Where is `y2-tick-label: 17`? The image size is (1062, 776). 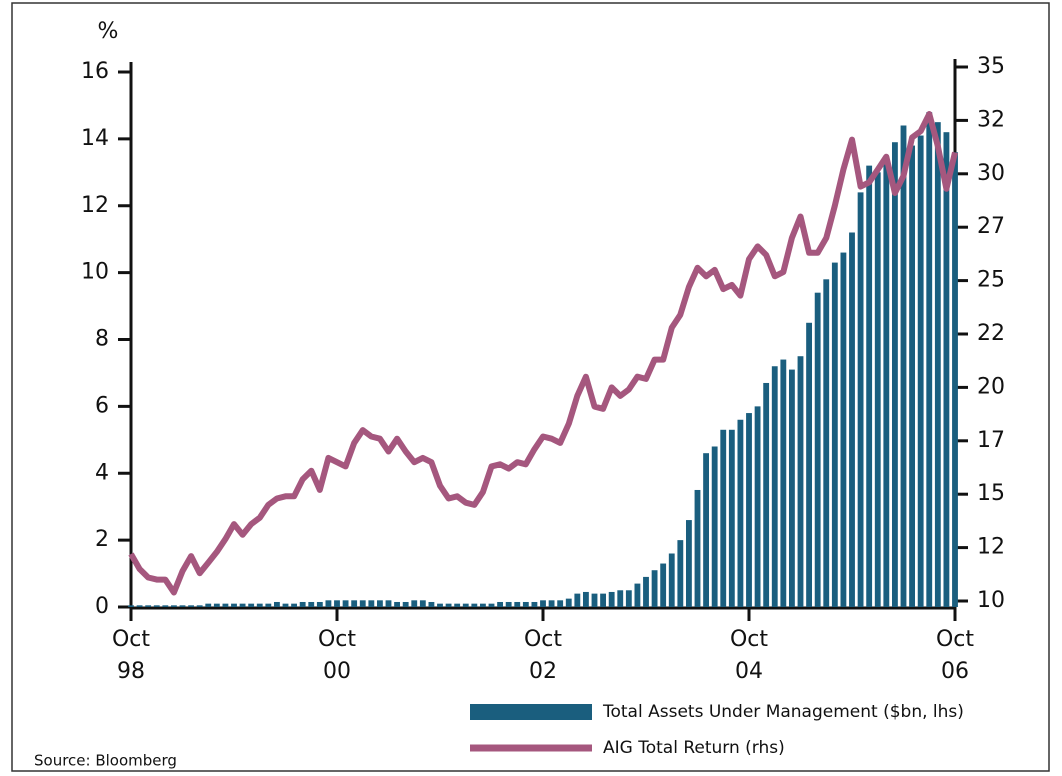
y2-tick-label: 17 is located at coordinates (991, 440).